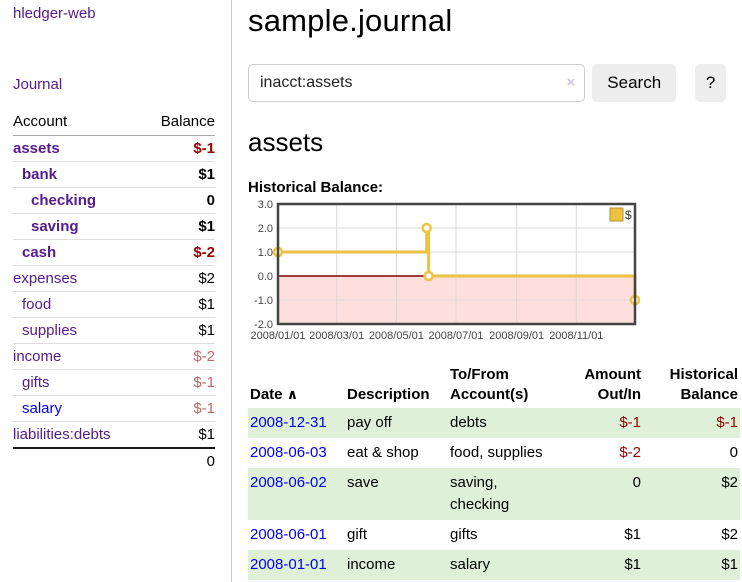 The height and width of the screenshot is (582, 742). I want to click on y-tick-label: 0.0, so click(265, 277).